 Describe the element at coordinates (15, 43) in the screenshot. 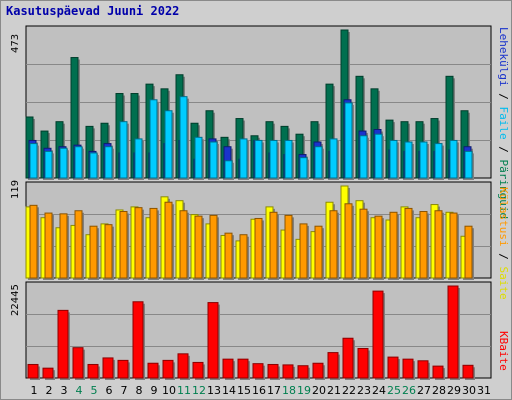

I see `top-ymax-label: 473` at that location.